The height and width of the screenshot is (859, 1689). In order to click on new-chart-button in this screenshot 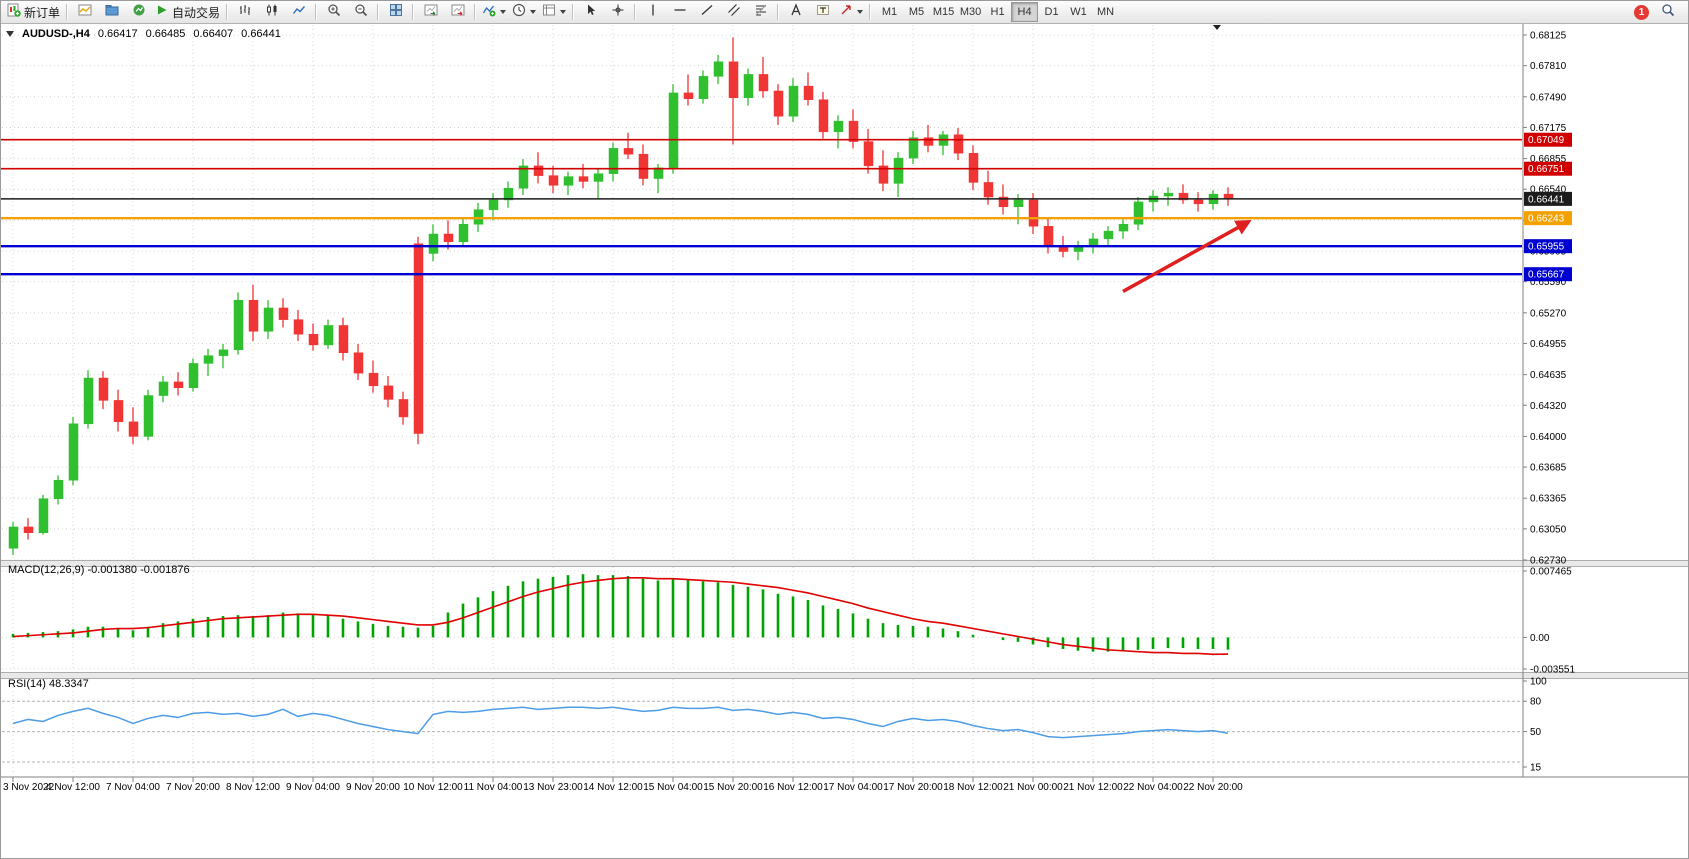, I will do `click(84, 12)`.